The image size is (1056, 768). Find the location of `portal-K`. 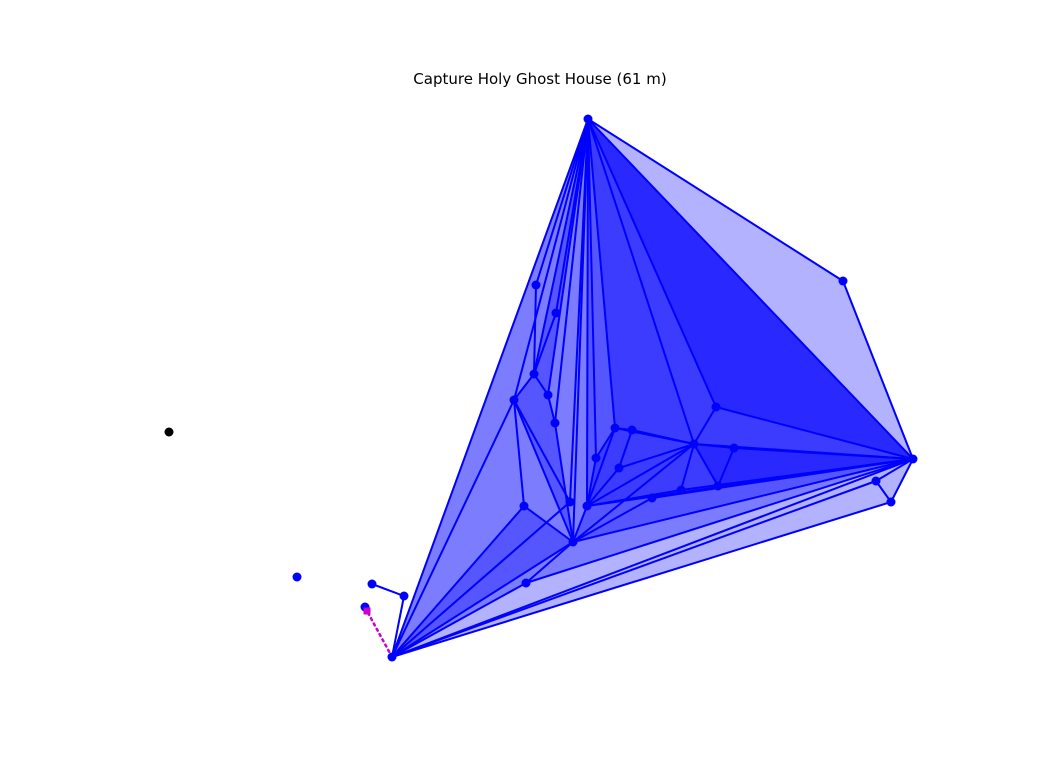

portal-K is located at coordinates (534, 374).